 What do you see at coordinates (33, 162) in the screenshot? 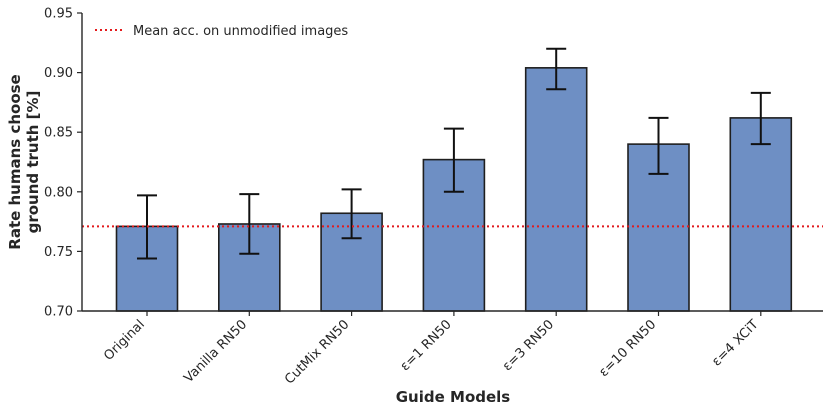
I see `y-axis-label-line-2: ground truth [%]` at bounding box center [33, 162].